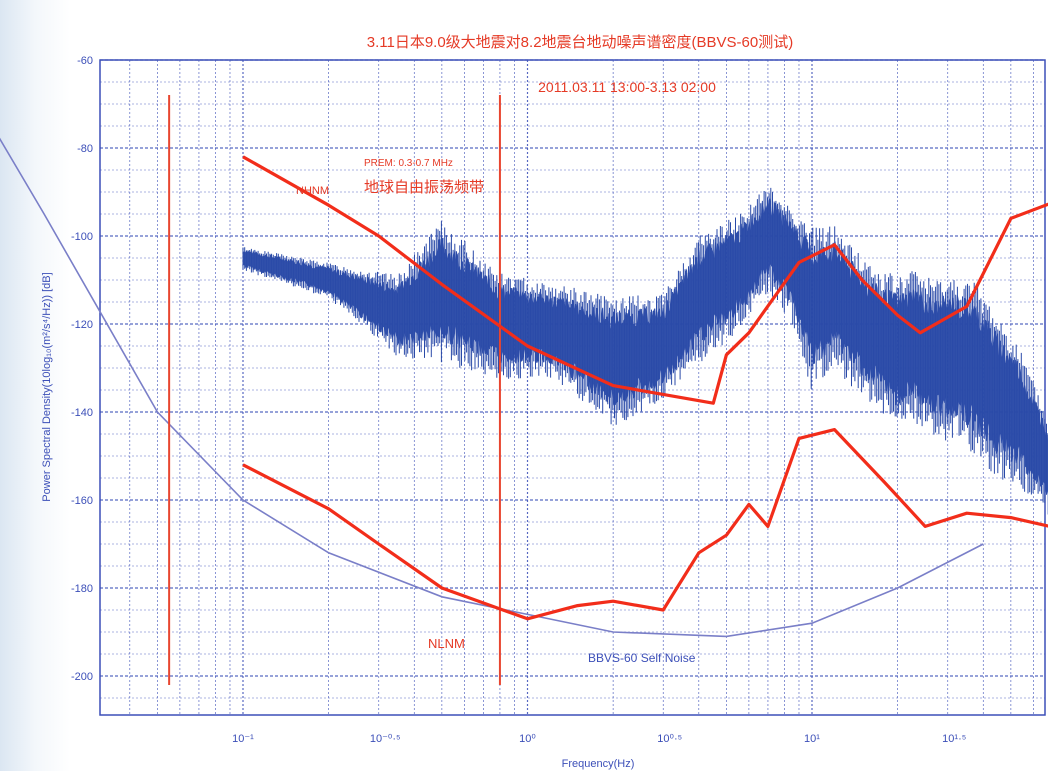 The width and height of the screenshot is (1048, 771). I want to click on self-noise-label: BBVS-60 Self Noise, so click(642, 658).